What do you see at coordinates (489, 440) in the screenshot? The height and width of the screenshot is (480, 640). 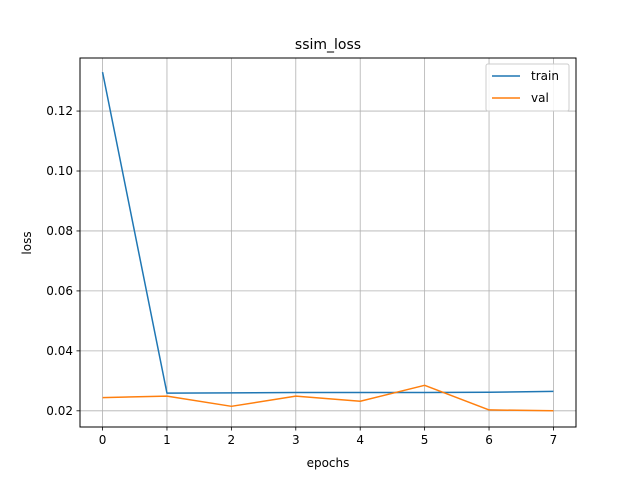 I see `x-tick-label: 6` at bounding box center [489, 440].